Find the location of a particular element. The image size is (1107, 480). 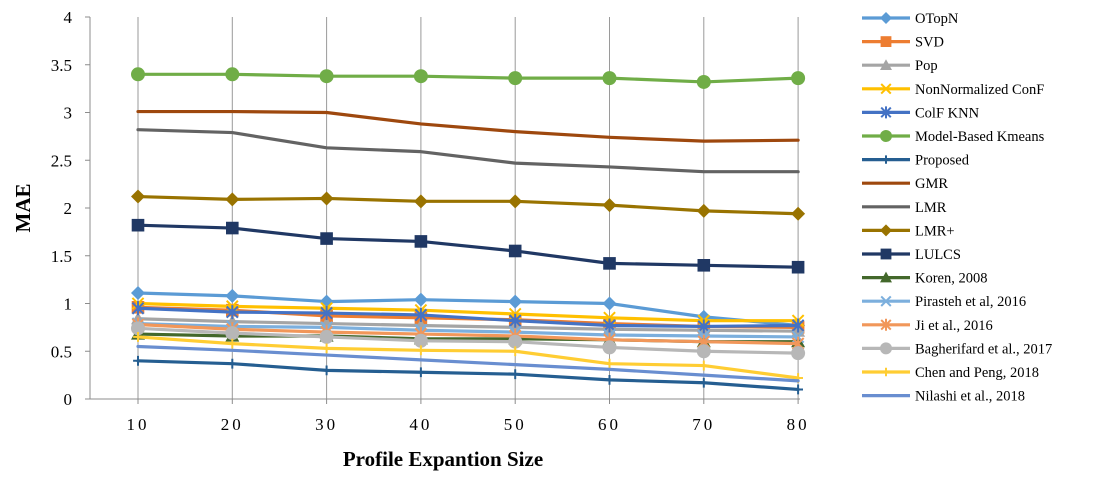

legend-item-0: OTopN is located at coordinates (910, 19).